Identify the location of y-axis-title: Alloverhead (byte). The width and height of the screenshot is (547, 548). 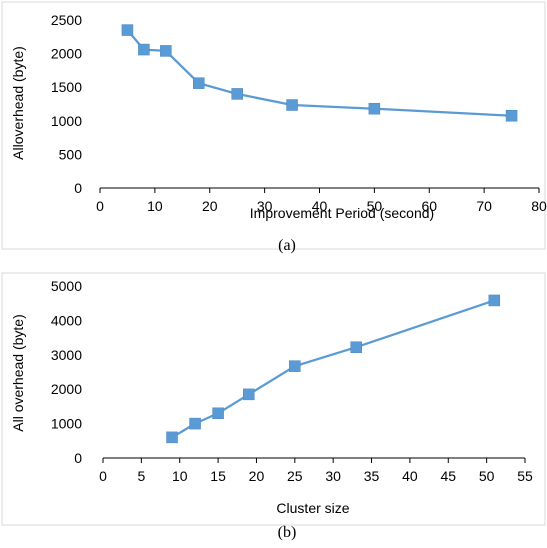
(18, 103).